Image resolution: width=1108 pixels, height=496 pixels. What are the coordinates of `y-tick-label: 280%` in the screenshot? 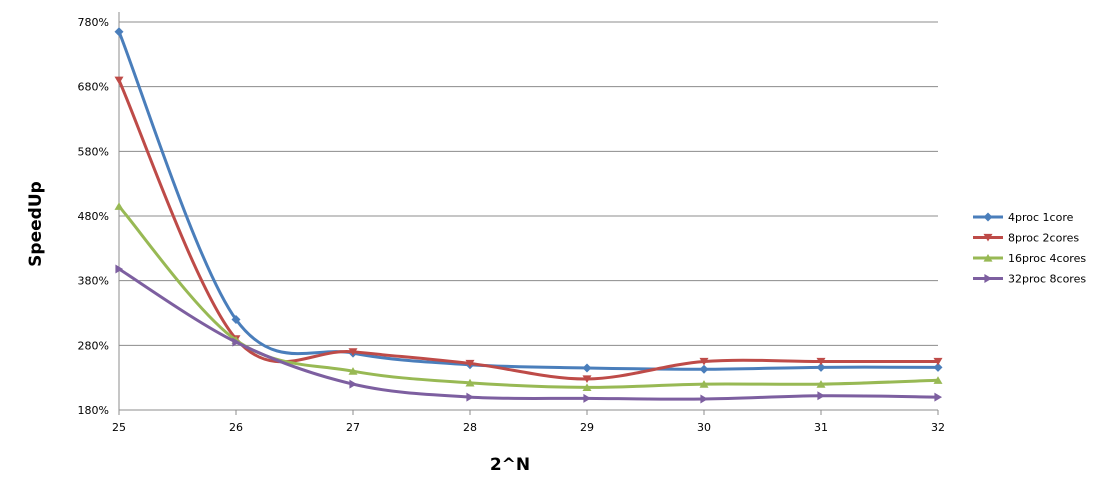 It's located at (93, 345).